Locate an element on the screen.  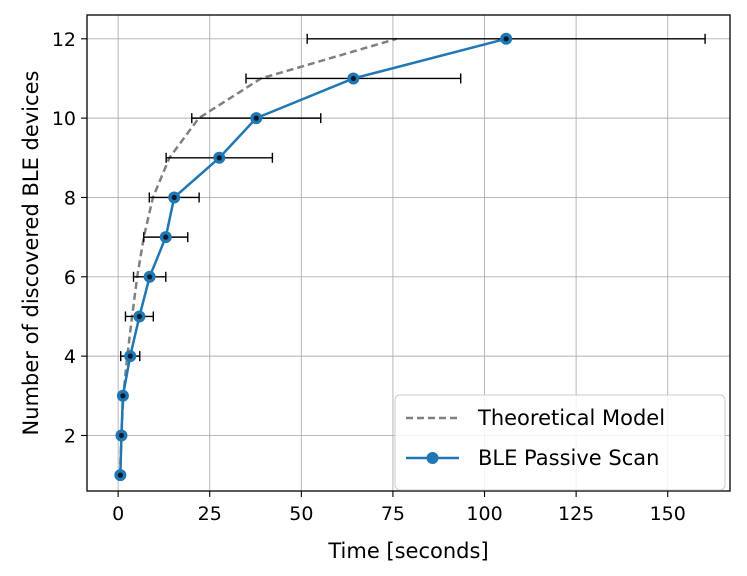
y-tick-label: 2 is located at coordinates (70, 436).